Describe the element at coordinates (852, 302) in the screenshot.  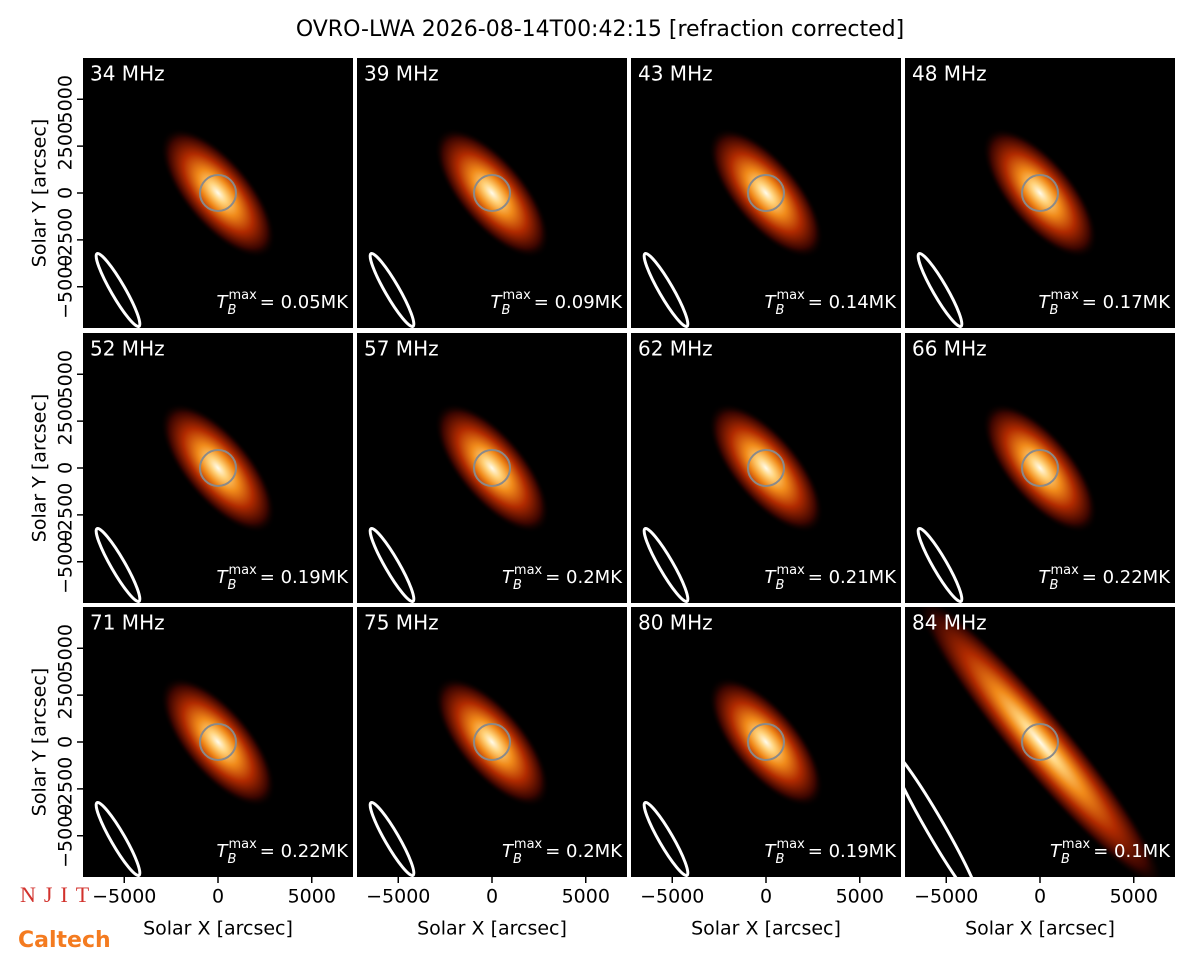
I see `tb-value: = 0.14MK` at that location.